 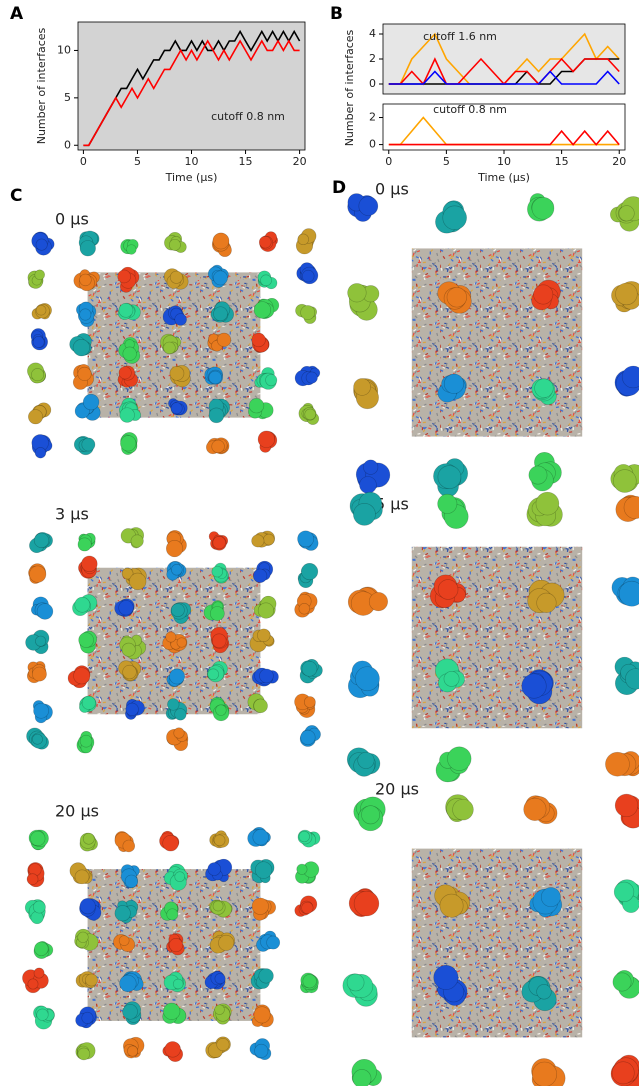 What do you see at coordinates (460, 36) in the screenshot?
I see `annotation: cutoff 1.6 nm` at bounding box center [460, 36].